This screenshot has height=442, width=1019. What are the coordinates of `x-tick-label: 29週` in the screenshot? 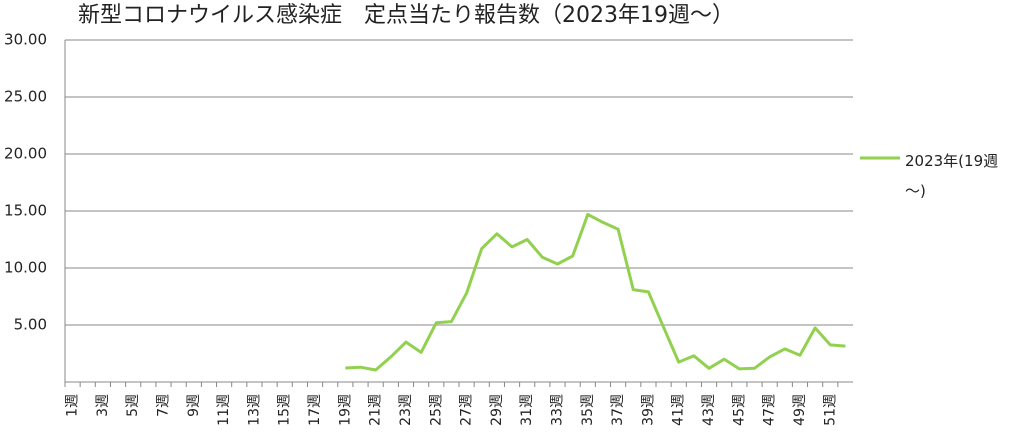 It's located at (497, 410).